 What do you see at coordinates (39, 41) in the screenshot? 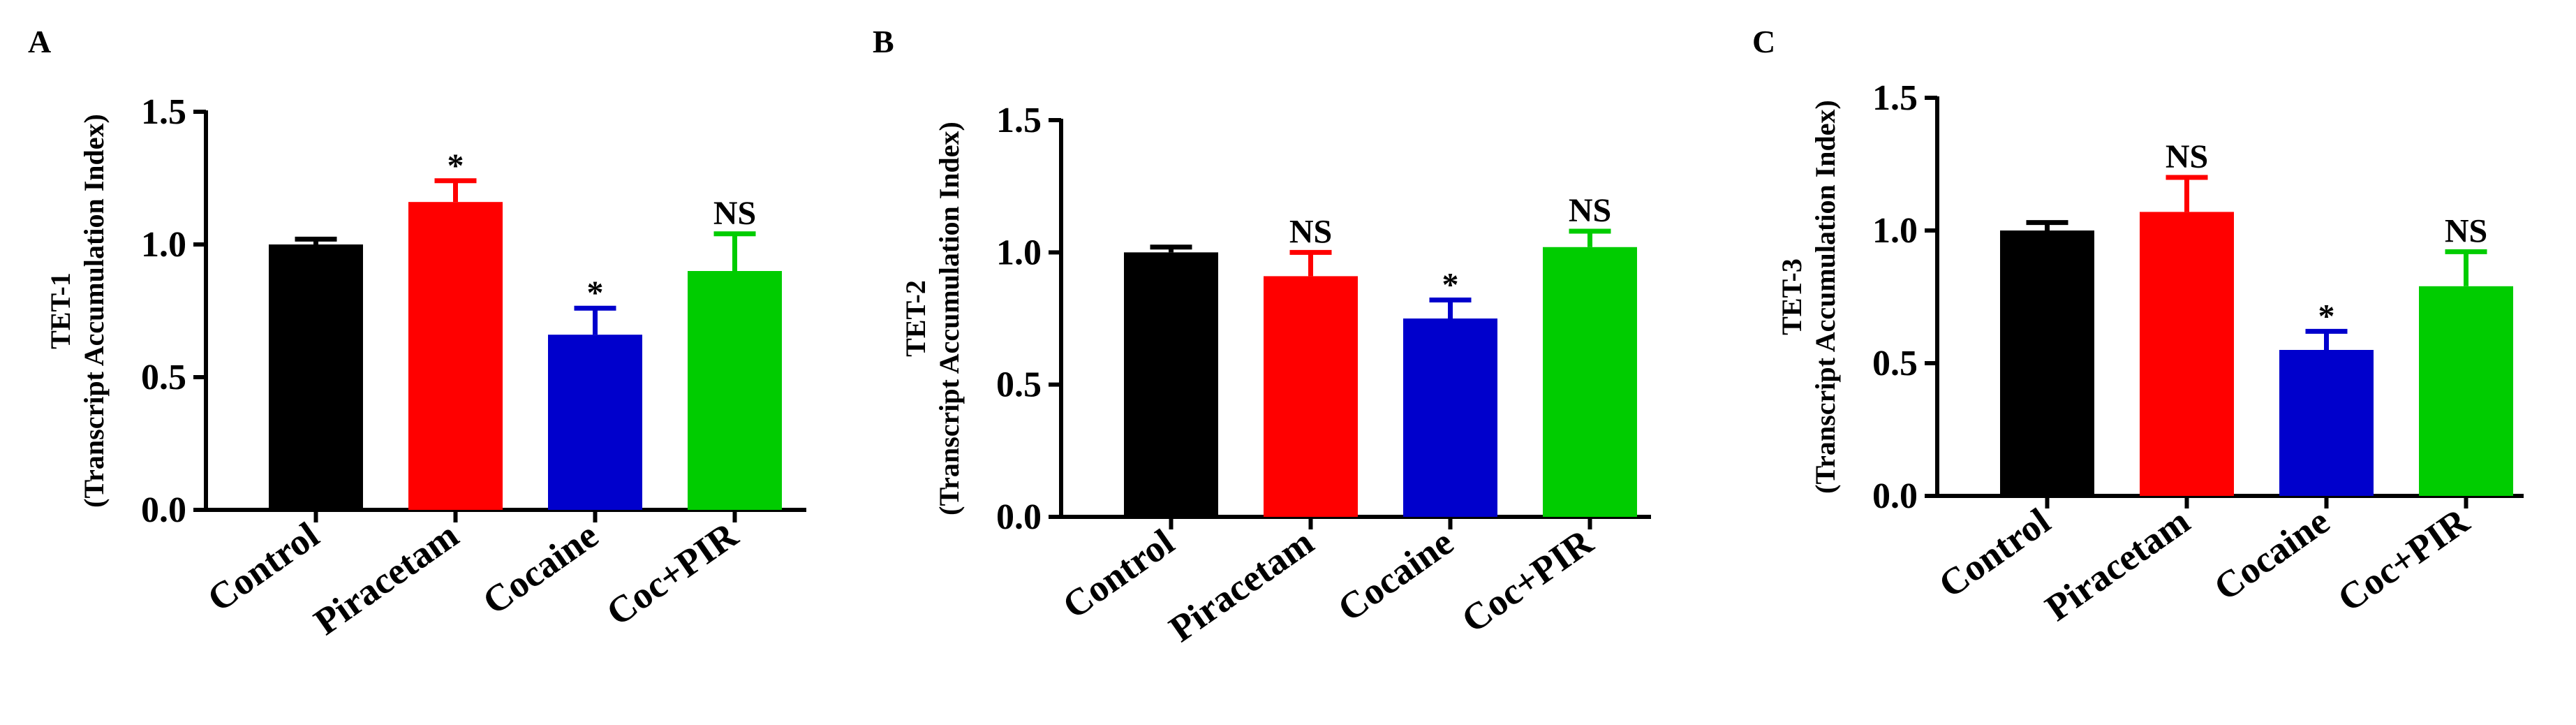
I see `panel-letter-a: A` at bounding box center [39, 41].